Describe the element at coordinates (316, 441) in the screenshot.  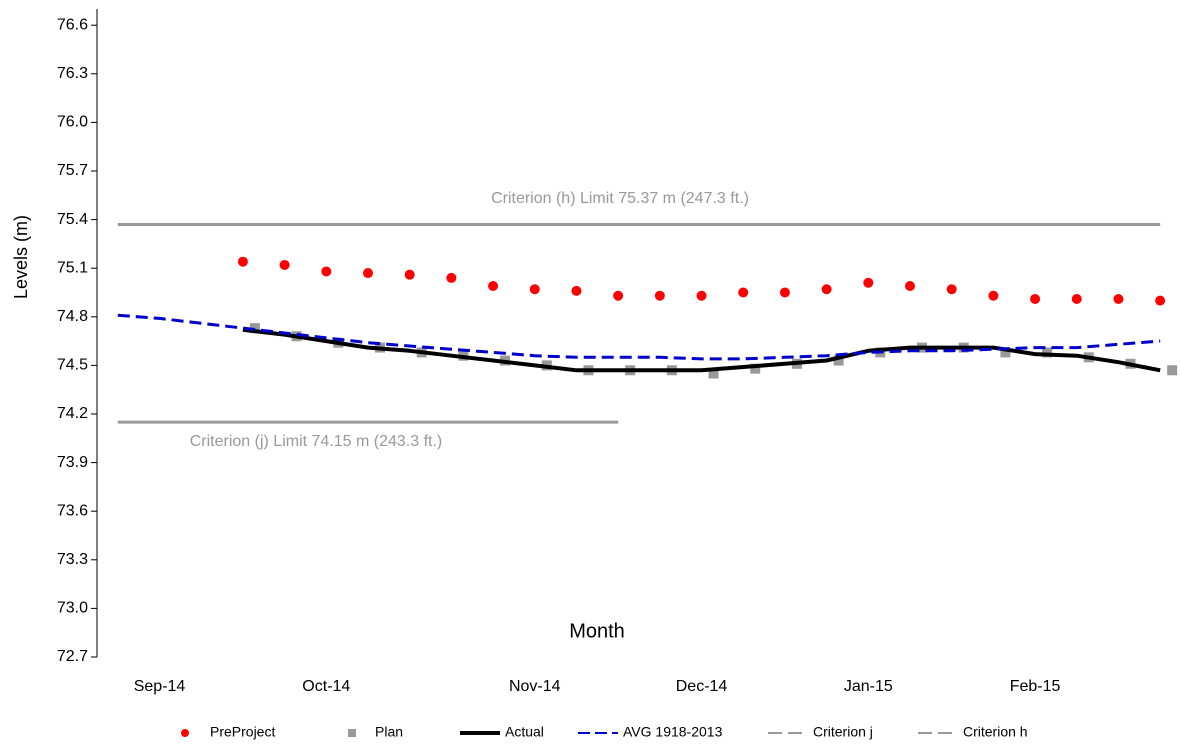
I see `annotation: Criterion (j) Limit 74.15 m (243.3 ft.)` at that location.